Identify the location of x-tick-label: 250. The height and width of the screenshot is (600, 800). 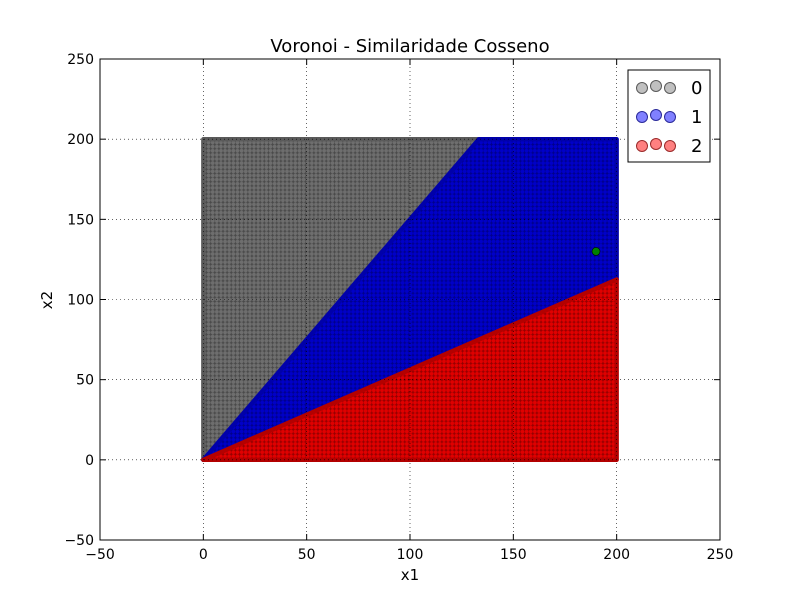
(720, 555).